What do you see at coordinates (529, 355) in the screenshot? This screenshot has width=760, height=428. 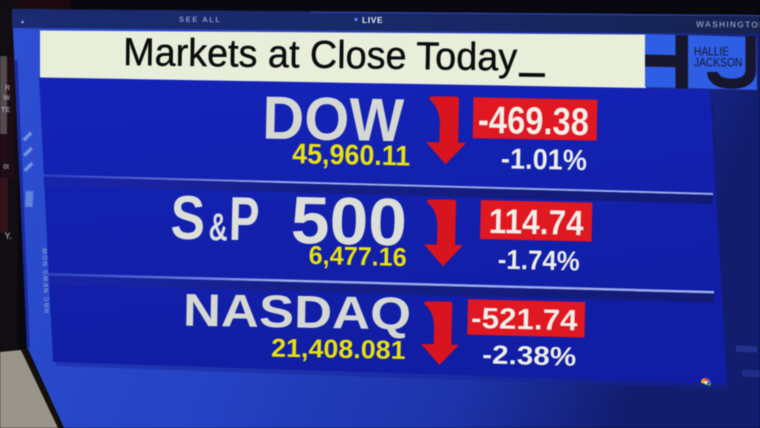 I see `svg-text: -2.38%` at bounding box center [529, 355].